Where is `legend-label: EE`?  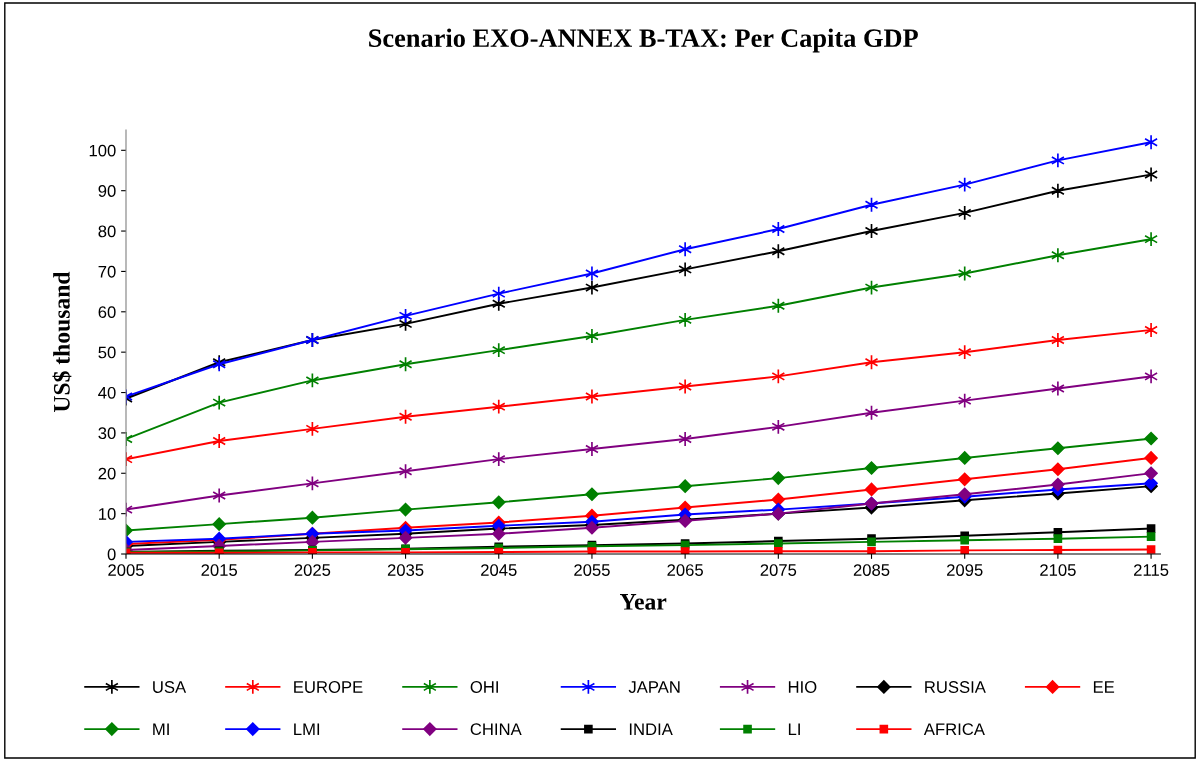
legend-label: EE is located at coordinates (1104, 687).